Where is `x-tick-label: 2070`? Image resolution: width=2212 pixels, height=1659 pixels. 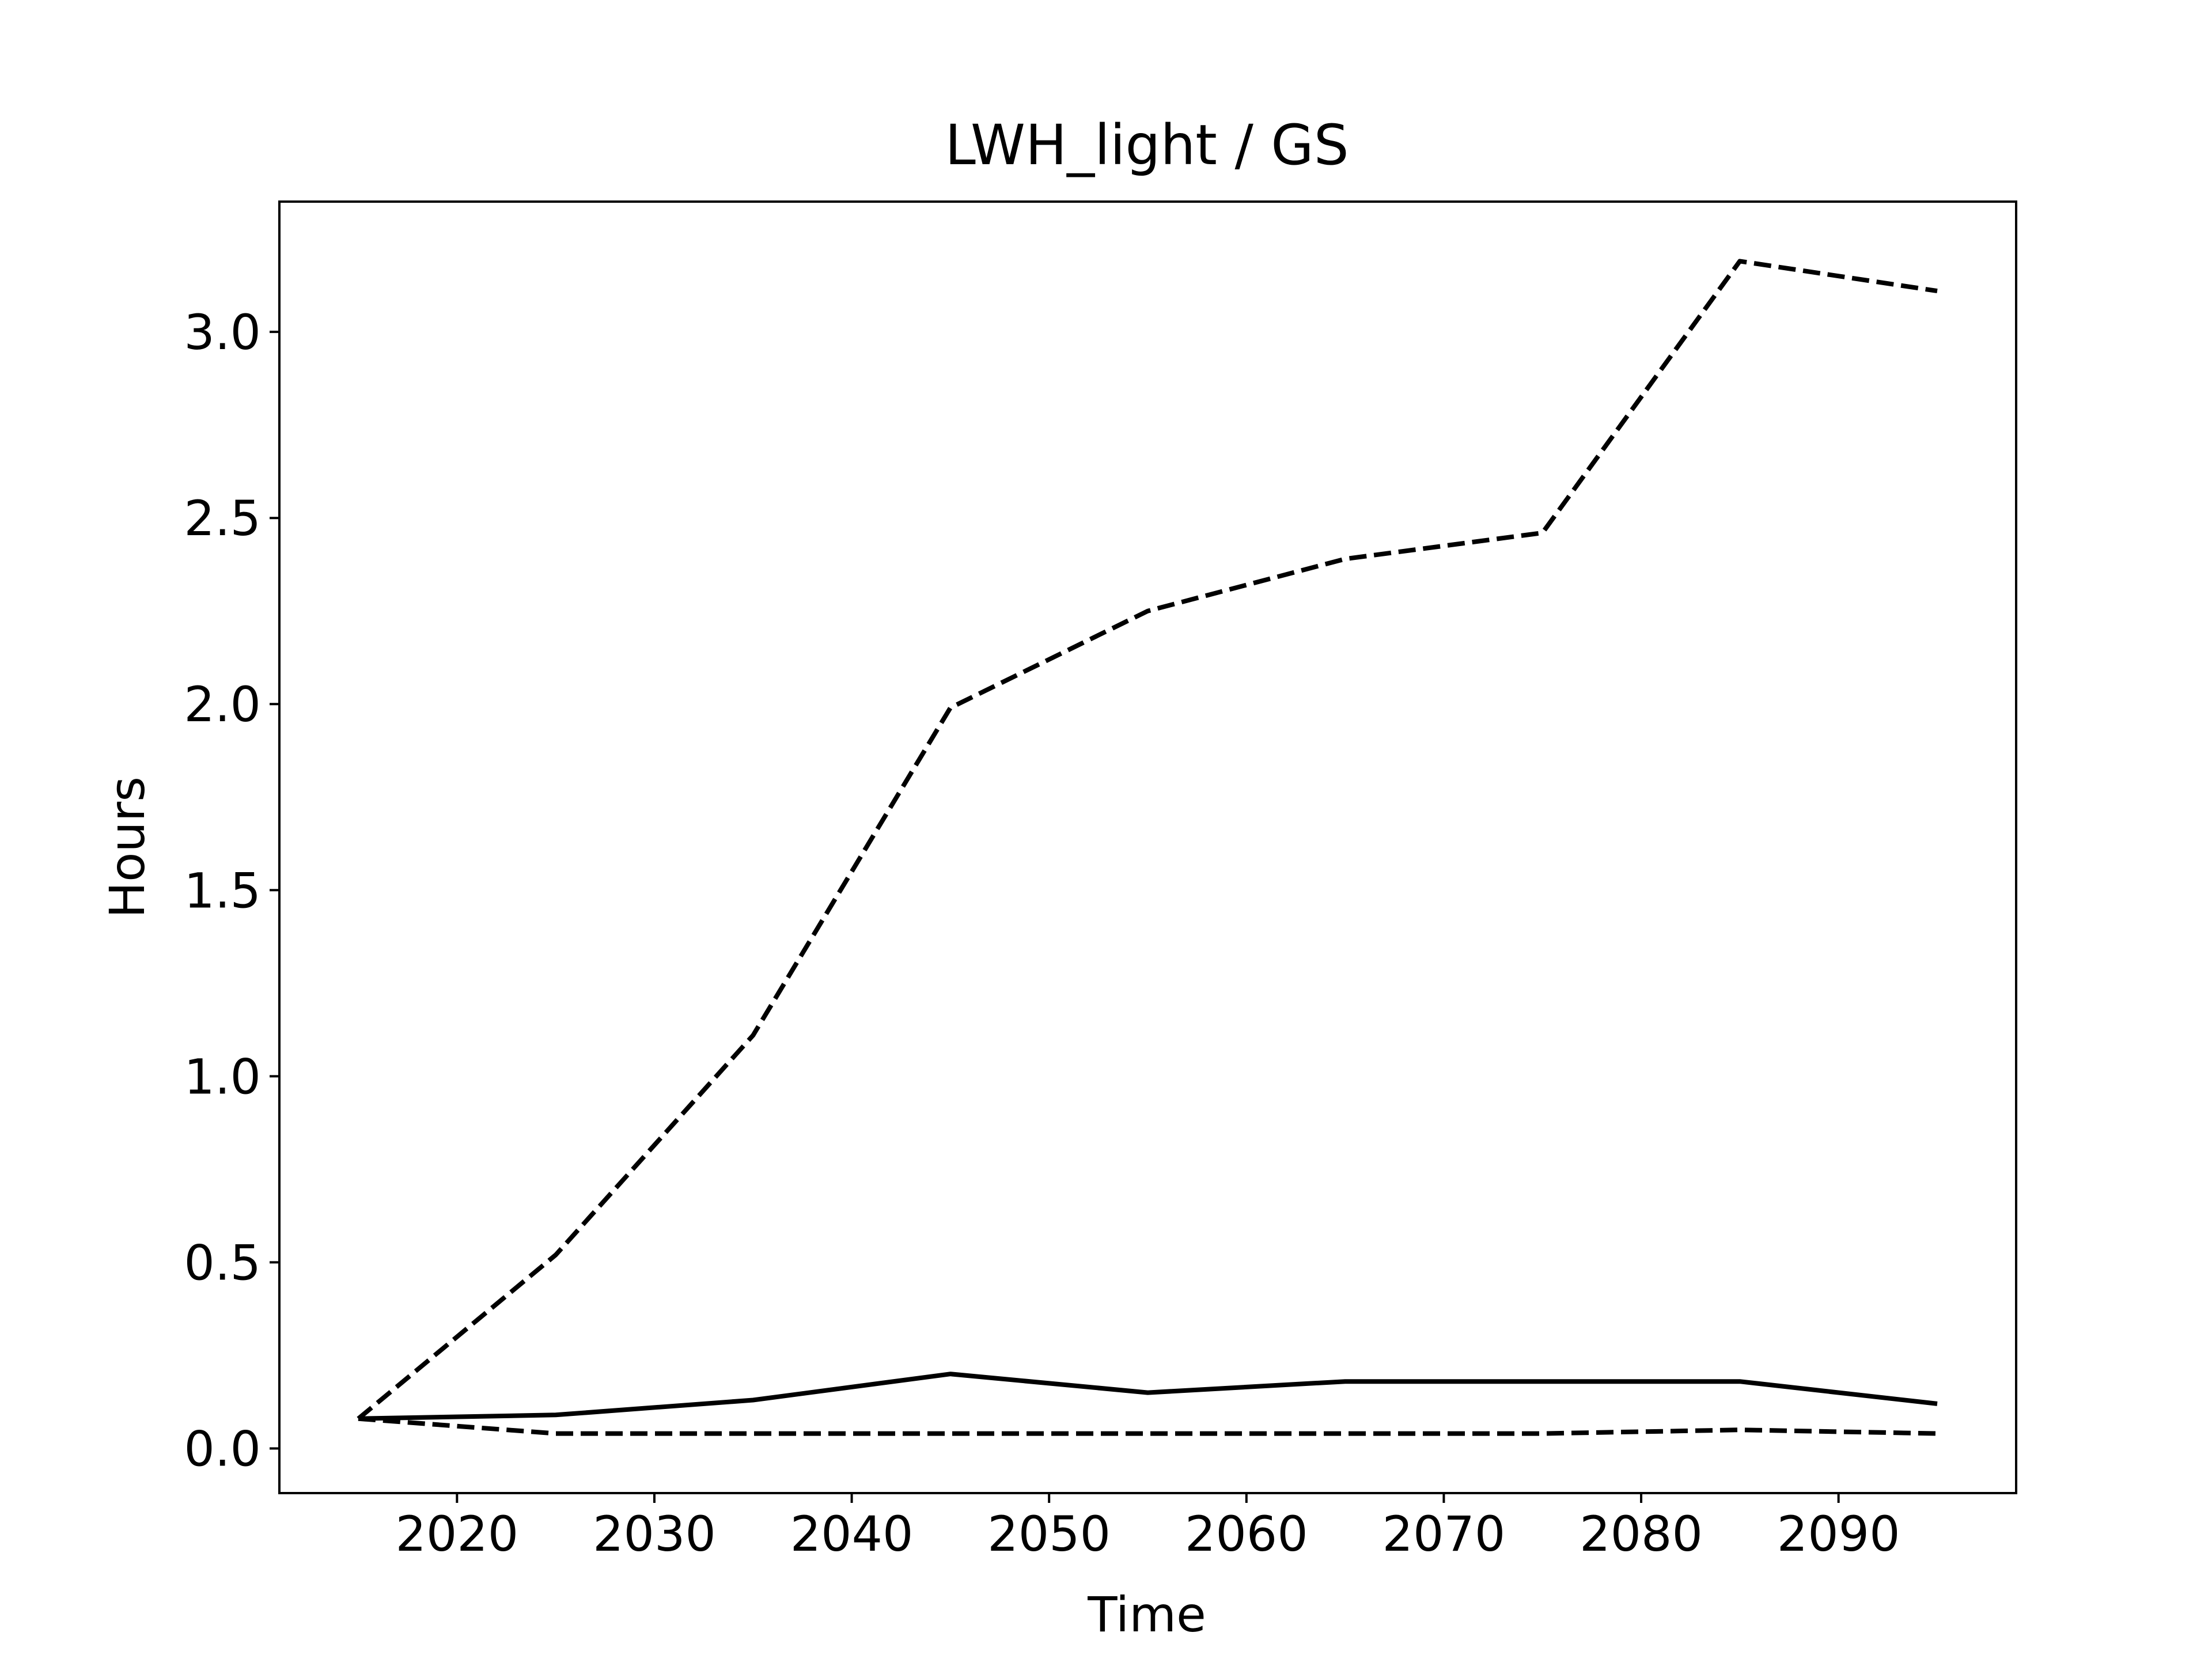
x-tick-label: 2070 is located at coordinates (1444, 1534).